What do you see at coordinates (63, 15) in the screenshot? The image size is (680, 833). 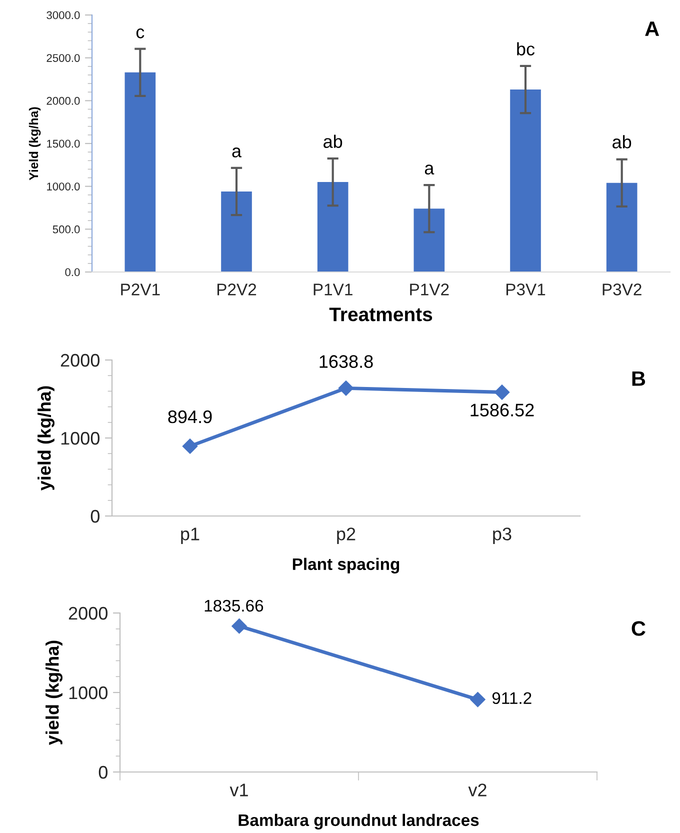 I see `y-tick-label: 3000.0` at bounding box center [63, 15].